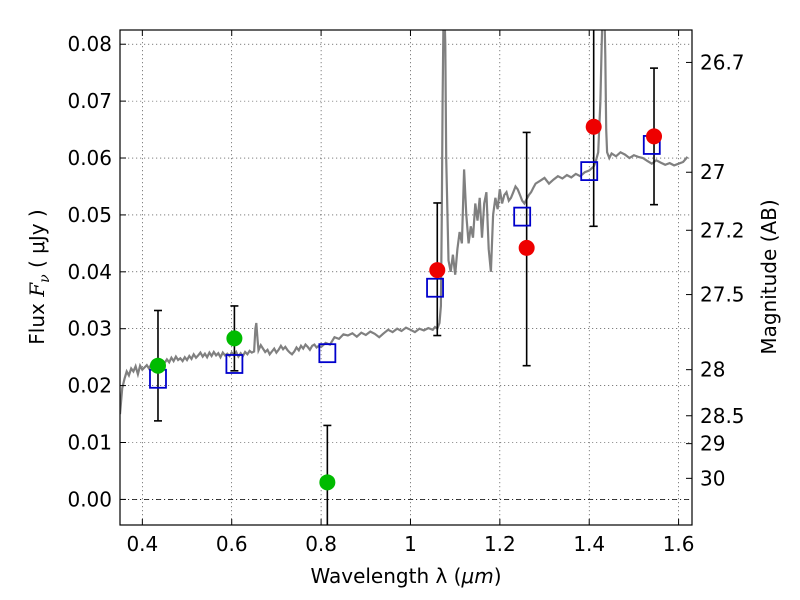  What do you see at coordinates (39, 276) in the screenshot?
I see `y-axis-title: Flux Fν ( μJy )` at bounding box center [39, 276].